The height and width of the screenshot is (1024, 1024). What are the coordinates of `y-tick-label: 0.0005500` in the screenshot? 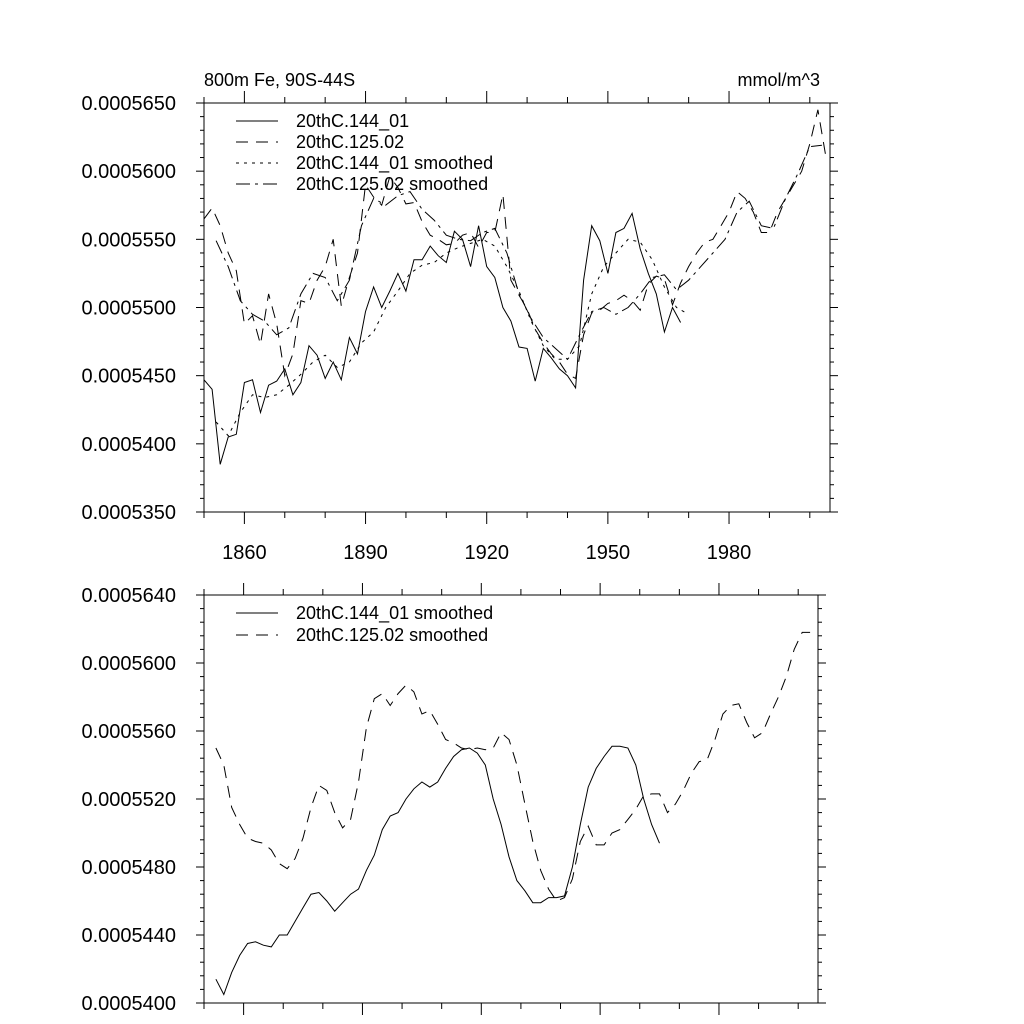 It's located at (128, 309).